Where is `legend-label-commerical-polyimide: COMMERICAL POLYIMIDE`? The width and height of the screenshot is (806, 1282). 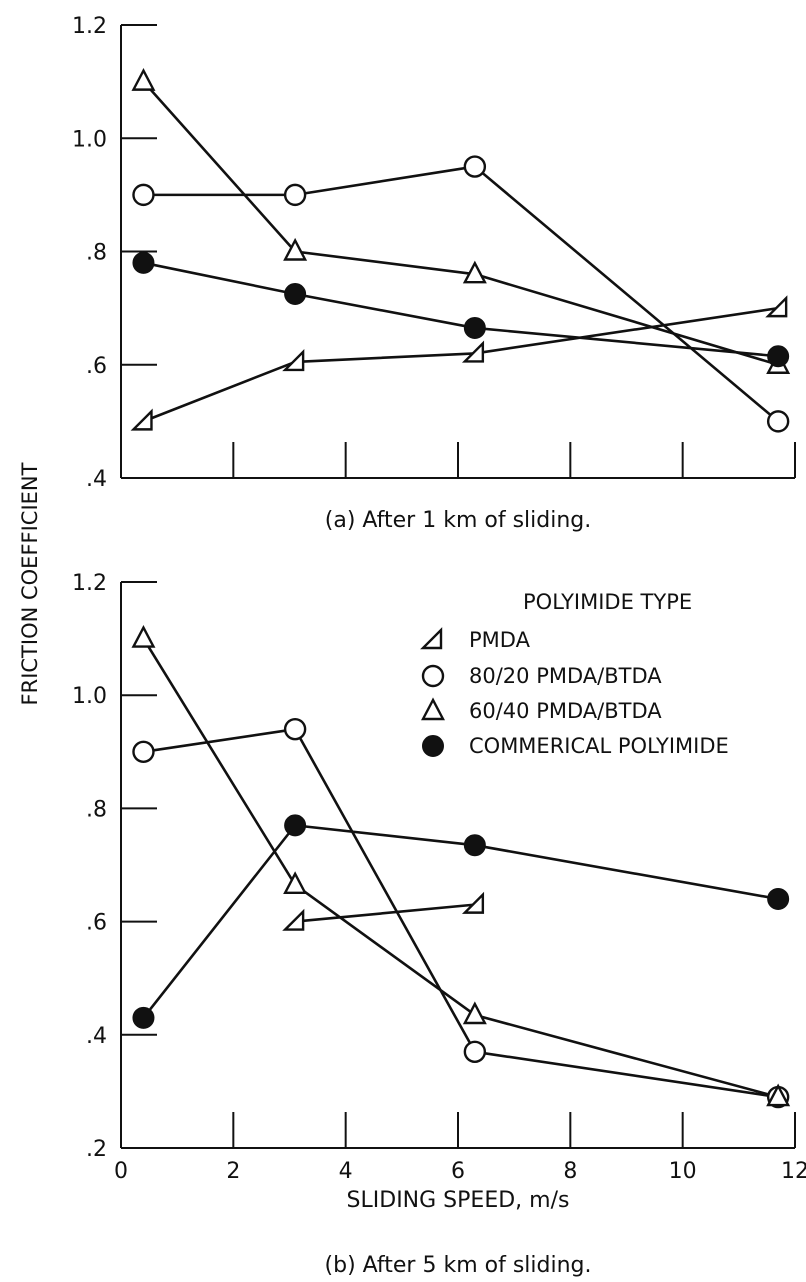
legend-label-commerical-polyimide: COMMERICAL POLYIMIDE is located at coordinates (599, 746).